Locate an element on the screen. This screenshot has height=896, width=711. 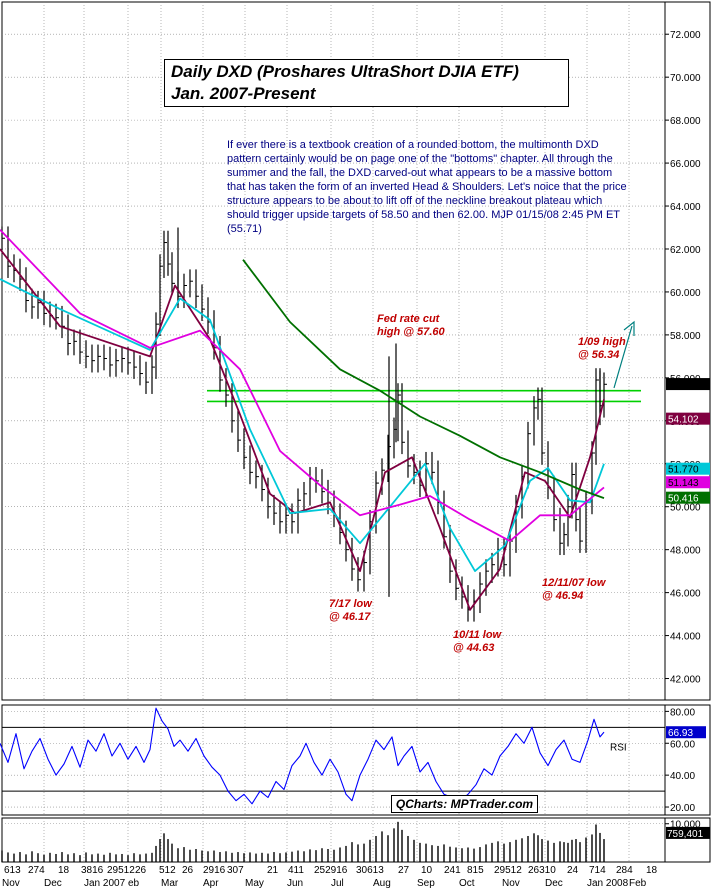
qcharts-watermark: QCharts: MPTrader.com is located at coordinates (464, 804).